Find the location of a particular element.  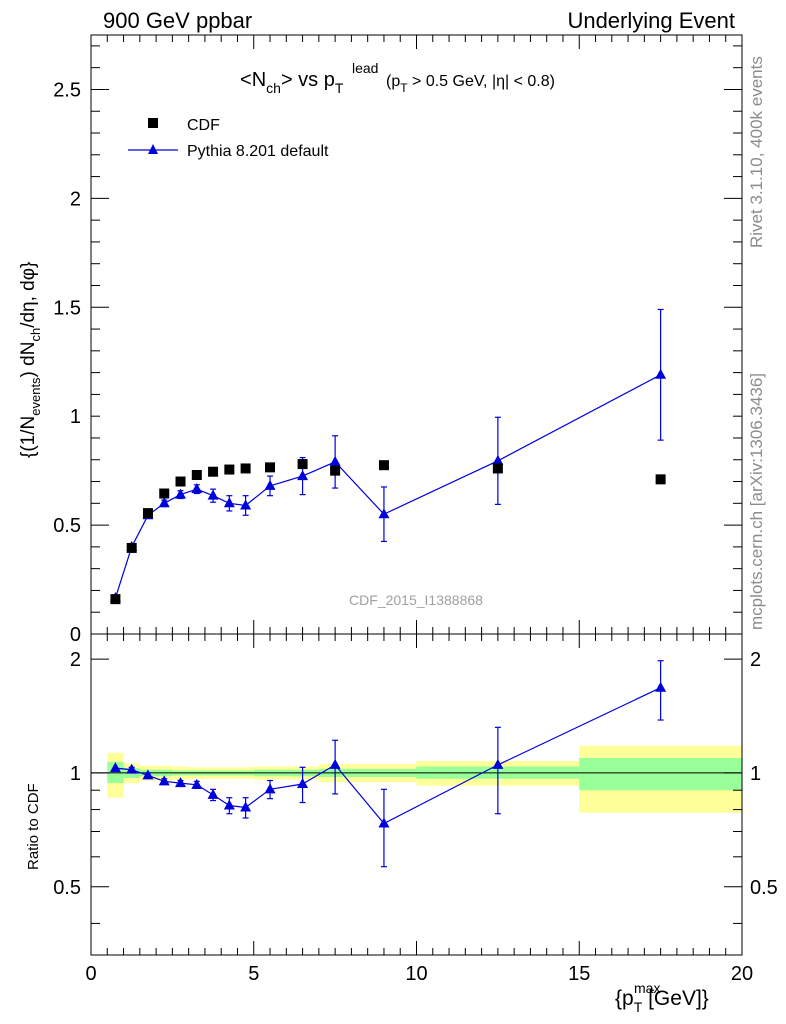

x-tick-label: 15 is located at coordinates (579, 974).